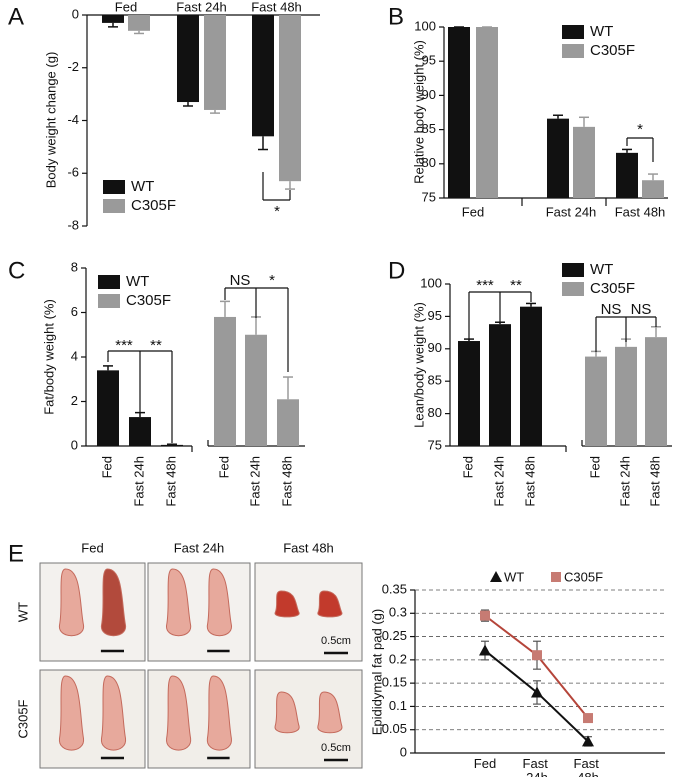 Image resolution: width=680 pixels, height=777 pixels. What do you see at coordinates (398, 612) in the screenshot?
I see `y-tick-label: 0.3` at bounding box center [398, 612].